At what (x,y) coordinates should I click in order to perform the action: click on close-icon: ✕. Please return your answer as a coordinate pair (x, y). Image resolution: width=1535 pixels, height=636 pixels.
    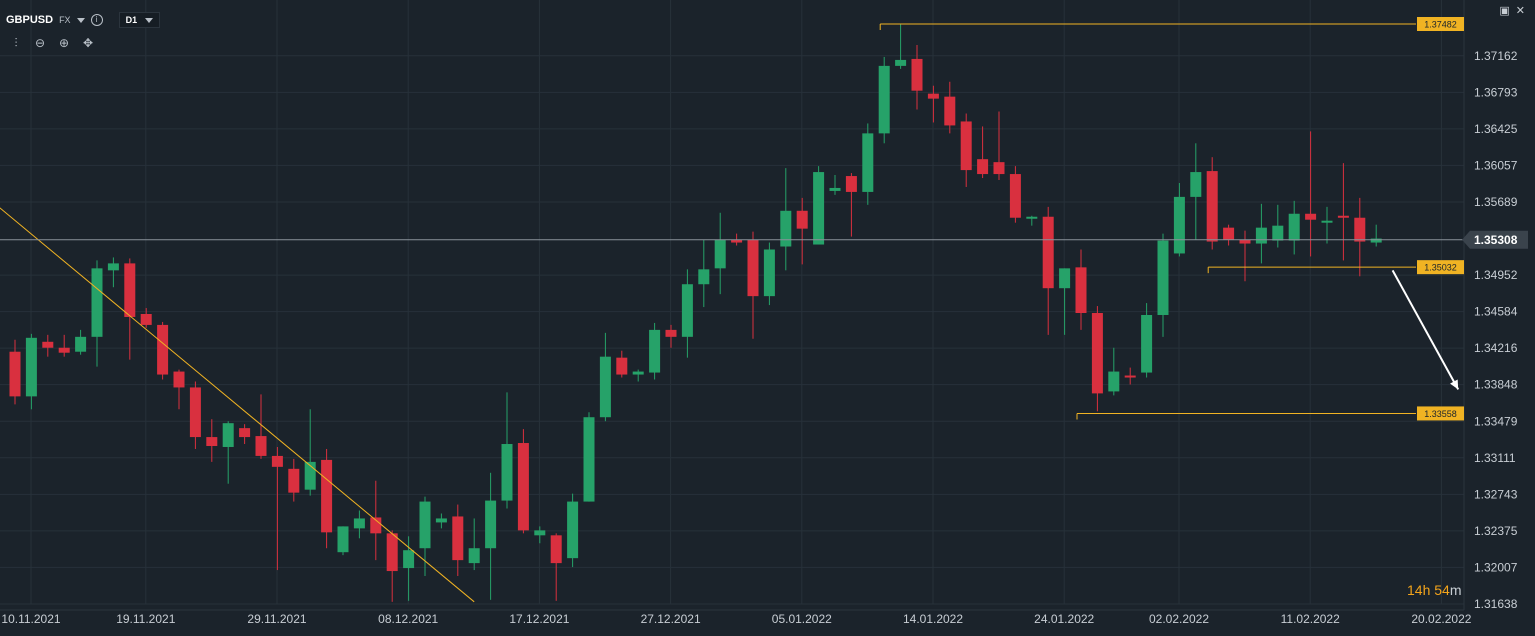
    Looking at the image, I should click on (1520, 10).